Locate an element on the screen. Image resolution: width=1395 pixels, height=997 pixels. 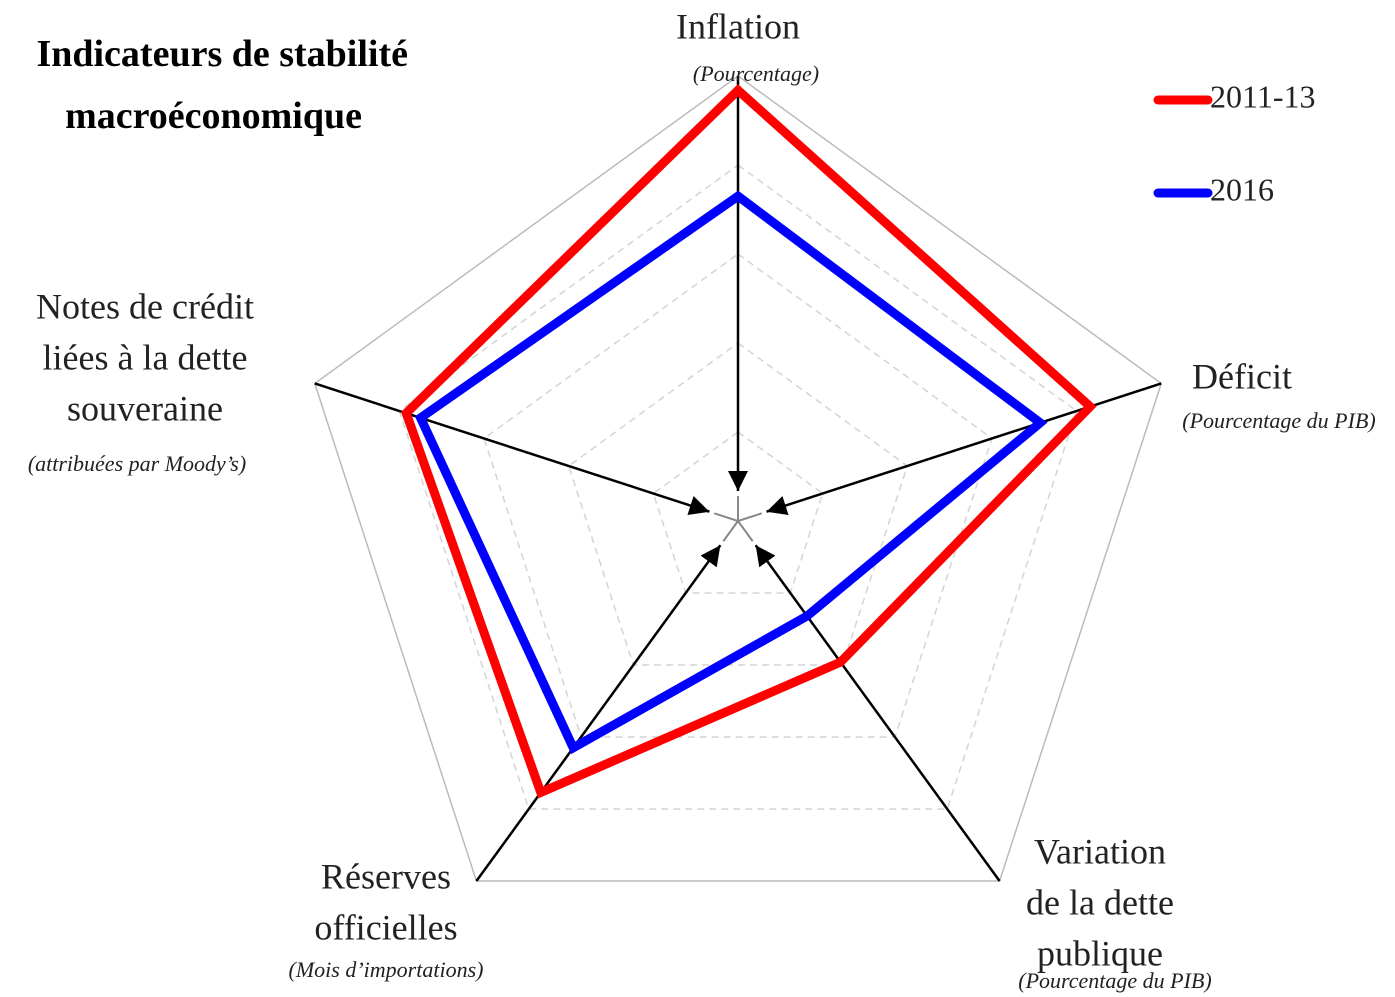
axis-label: Variation is located at coordinates (1100, 851).